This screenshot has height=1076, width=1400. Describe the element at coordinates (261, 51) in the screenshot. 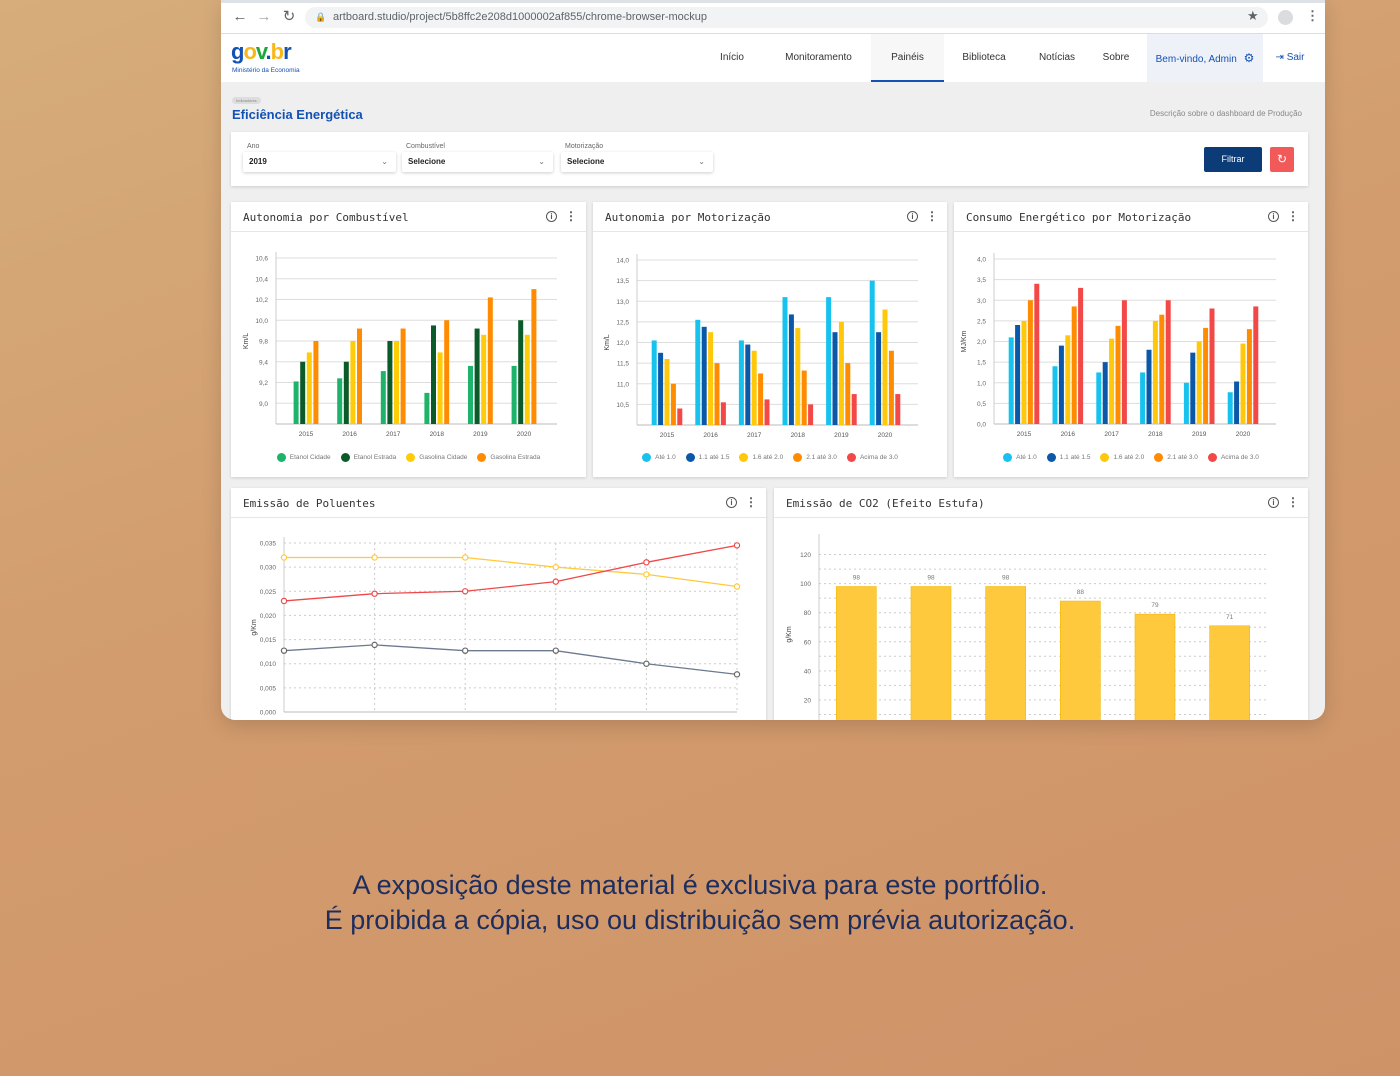

I see `govbr-logo: gov.br` at that location.